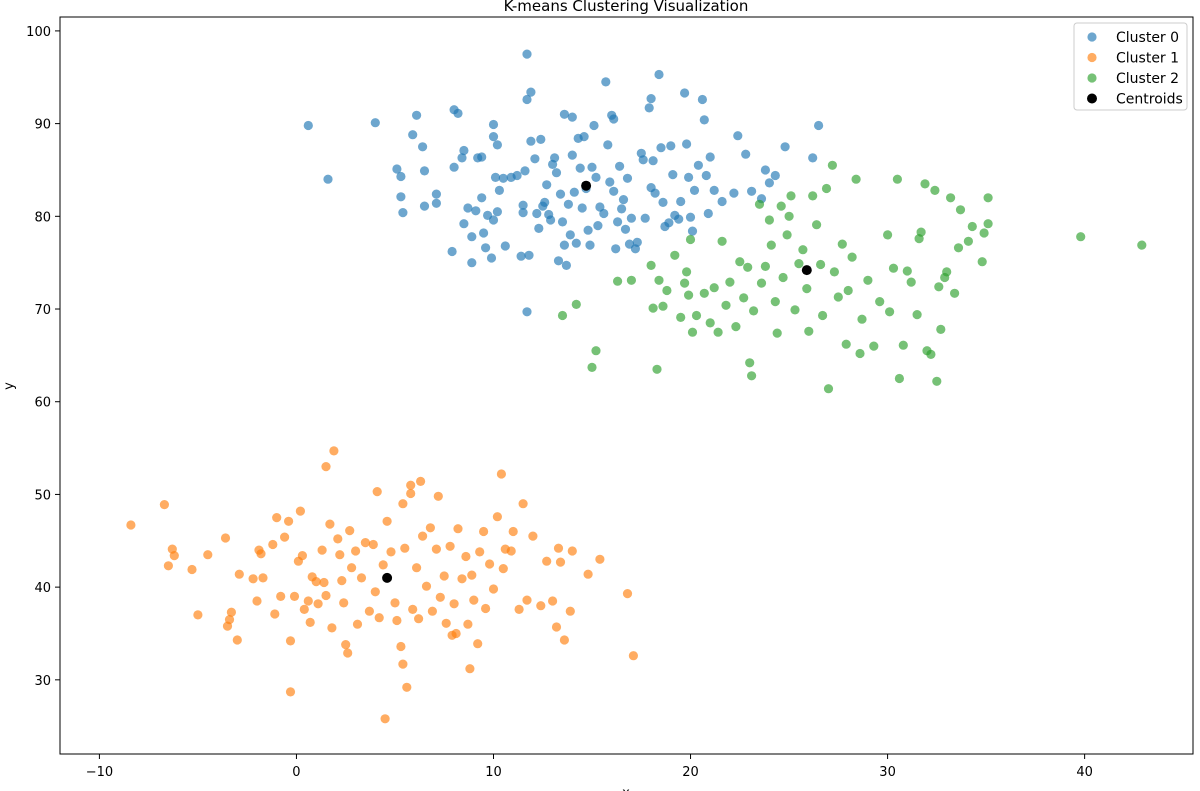 Image resolution: width=1200 pixels, height=791 pixels. I want to click on x-tick-label: 0, so click(296, 772).